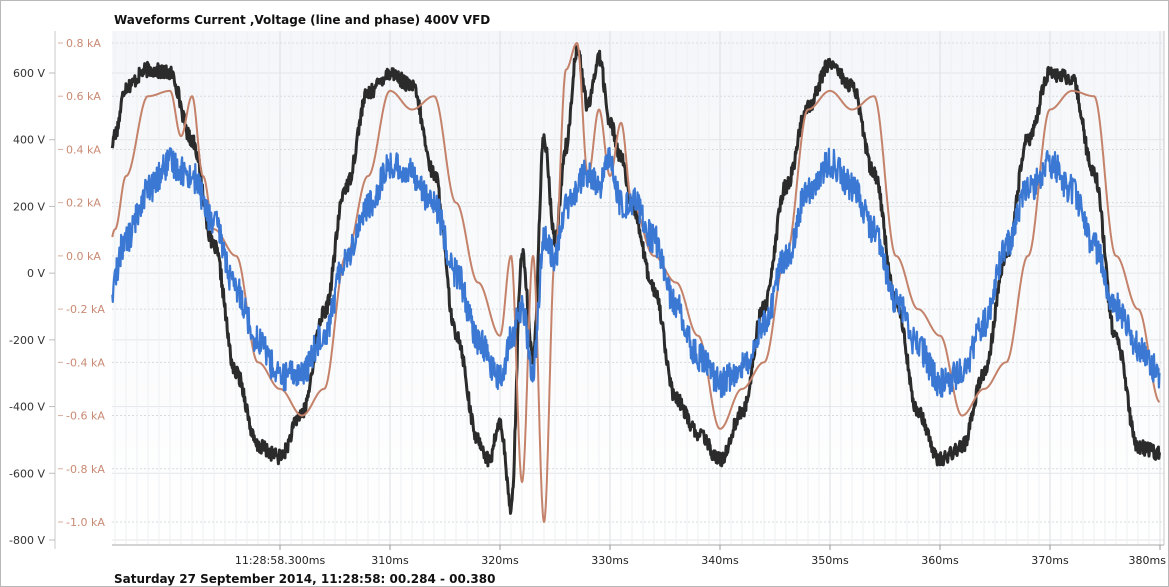 The height and width of the screenshot is (587, 1169). Describe the element at coordinates (1148, 560) in the screenshot. I see `x-tick-label: 380ms` at that location.